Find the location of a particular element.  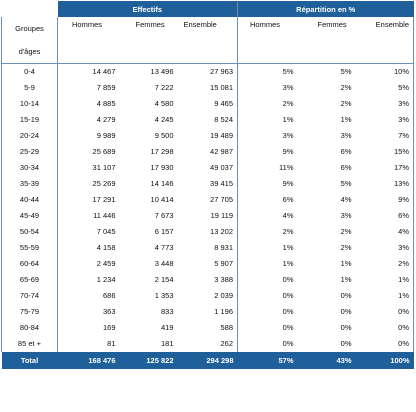

femmes-count-cell: 13 496 is located at coordinates (162, 71).